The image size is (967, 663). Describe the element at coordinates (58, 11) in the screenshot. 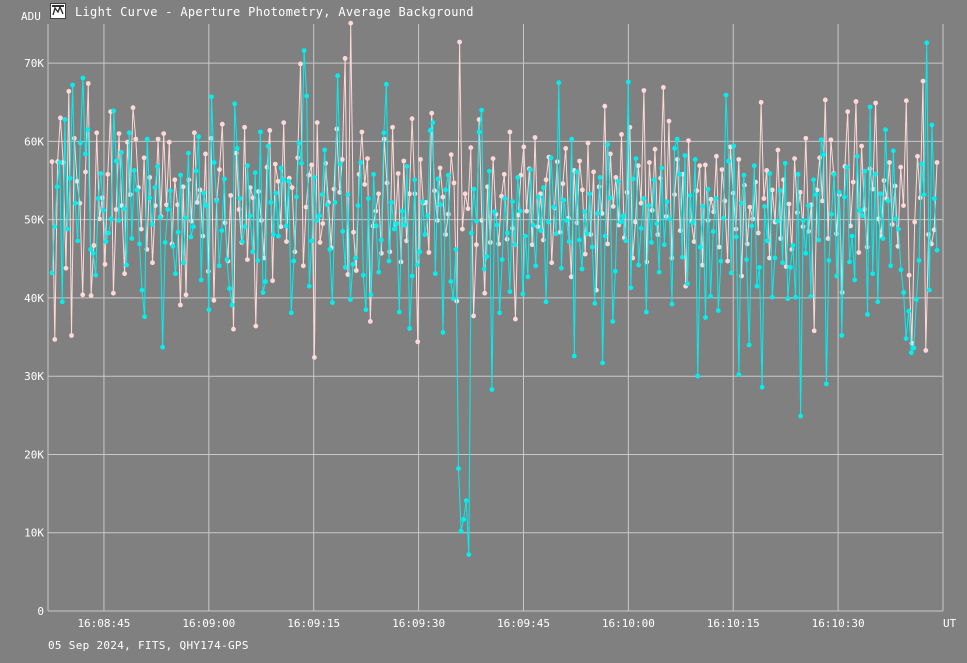

I see `light-curve-app-icon` at that location.